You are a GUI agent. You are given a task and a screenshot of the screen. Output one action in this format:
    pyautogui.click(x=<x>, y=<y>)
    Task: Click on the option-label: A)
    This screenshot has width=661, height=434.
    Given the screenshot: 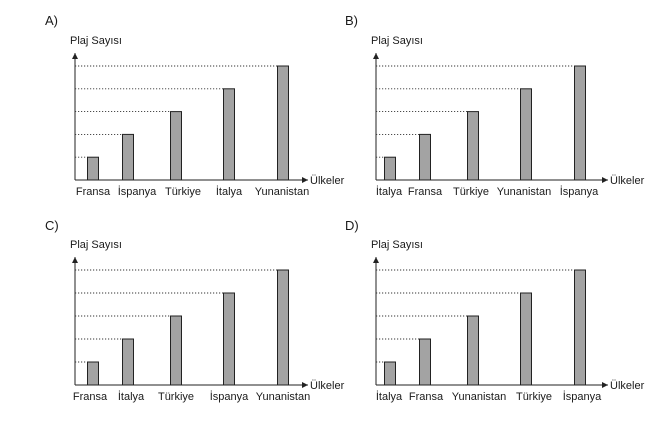 What is the action you would take?
    pyautogui.click(x=51, y=20)
    